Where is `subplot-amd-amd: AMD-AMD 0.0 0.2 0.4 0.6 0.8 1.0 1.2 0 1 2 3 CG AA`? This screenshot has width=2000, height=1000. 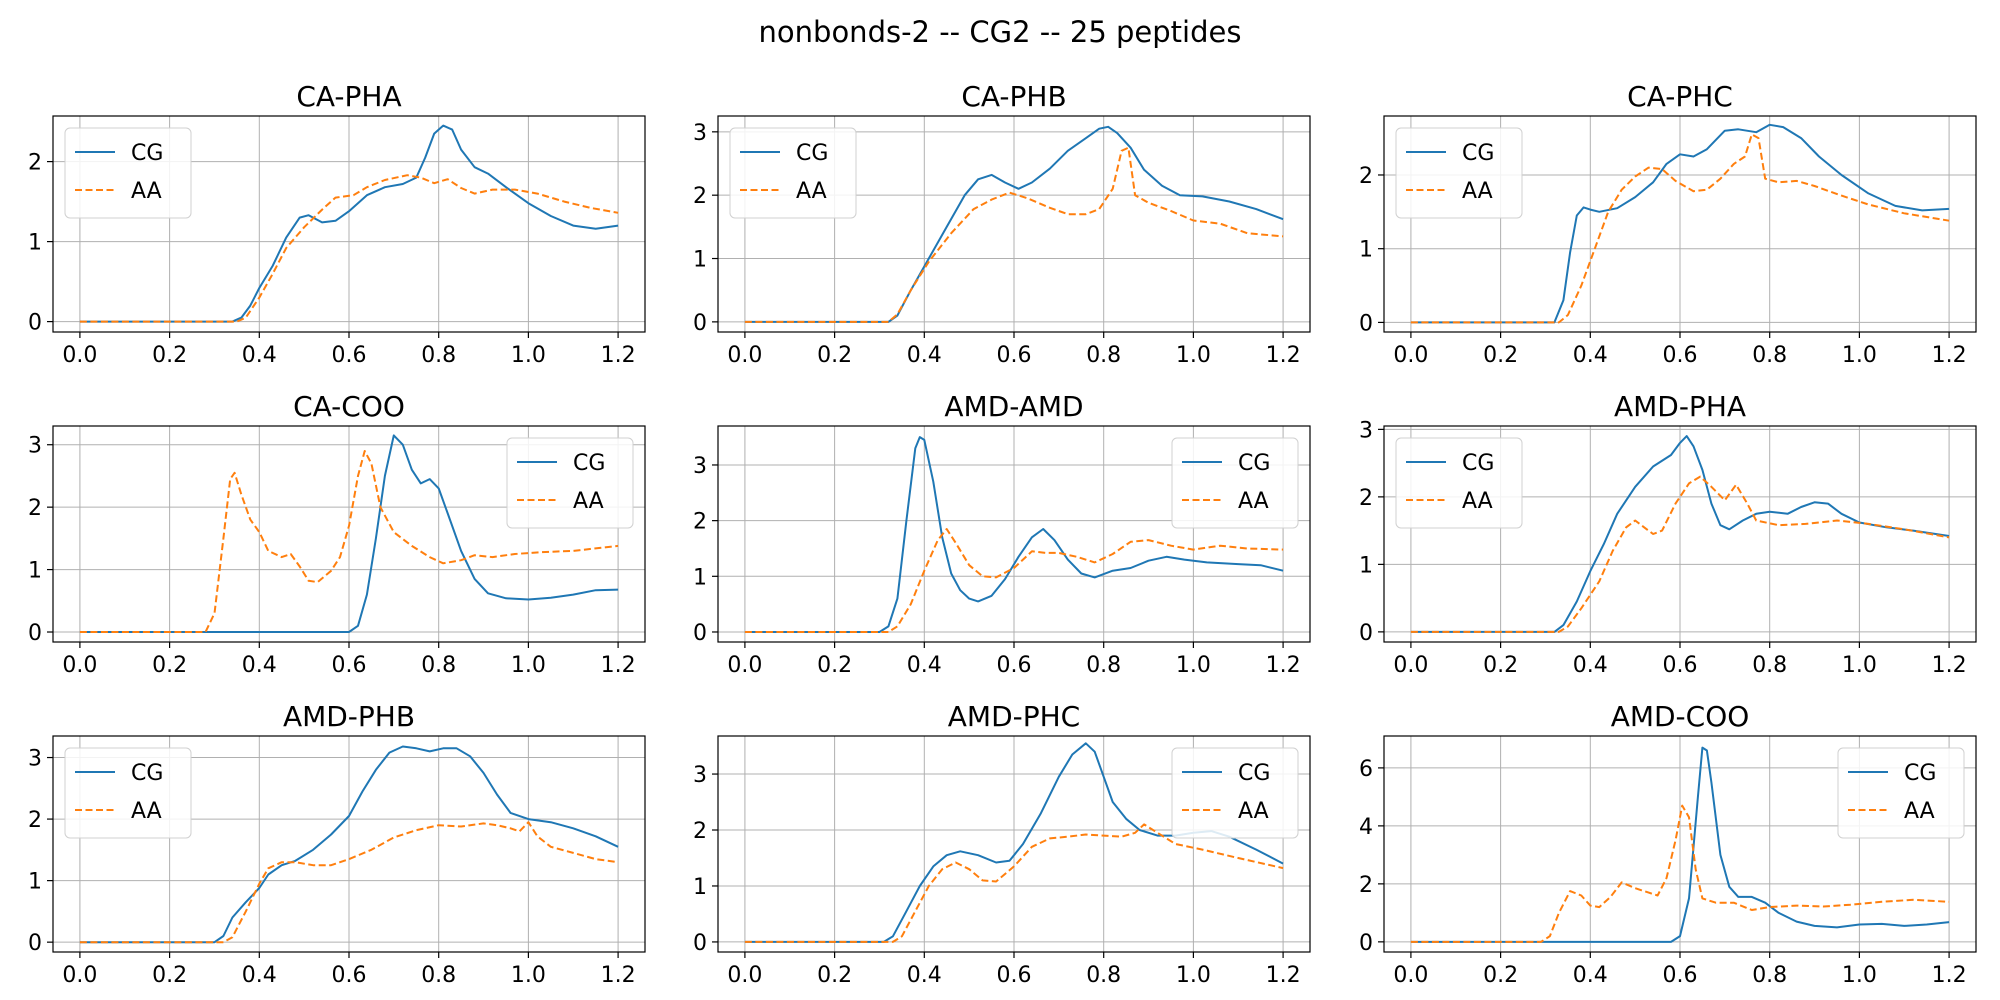
subplot-amd-amd: AMD-AMD 0.0 0.2 0.4 0.6 0.8 1.0 1.2 0 1 2 3 CG AA is located at coordinates (1002, 534).